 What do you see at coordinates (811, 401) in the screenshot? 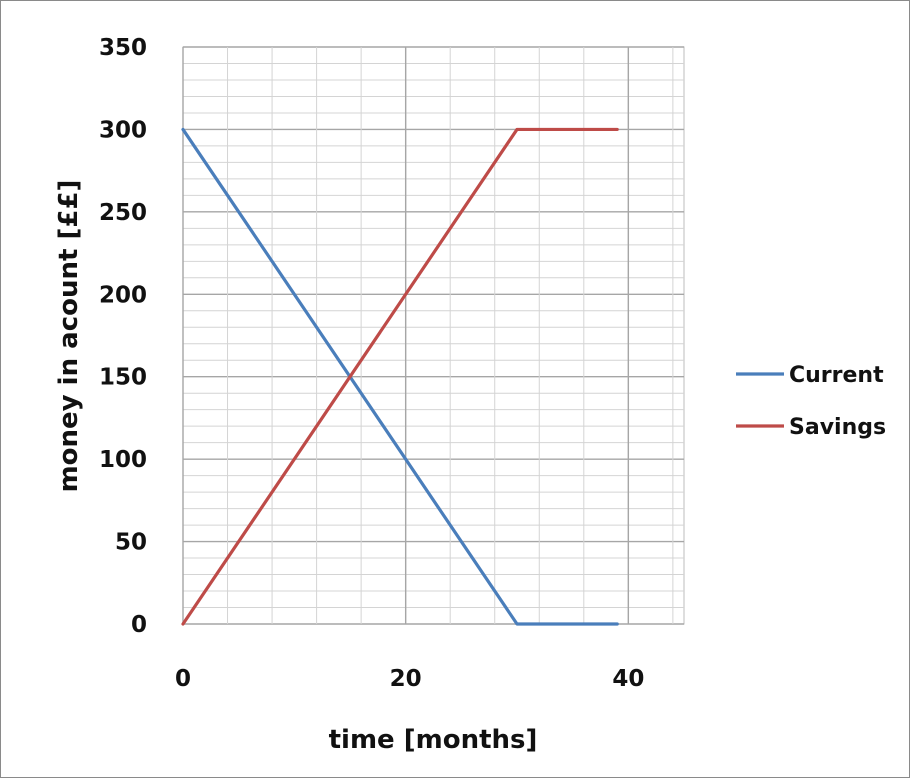
I see `legend: Current Savings` at bounding box center [811, 401].